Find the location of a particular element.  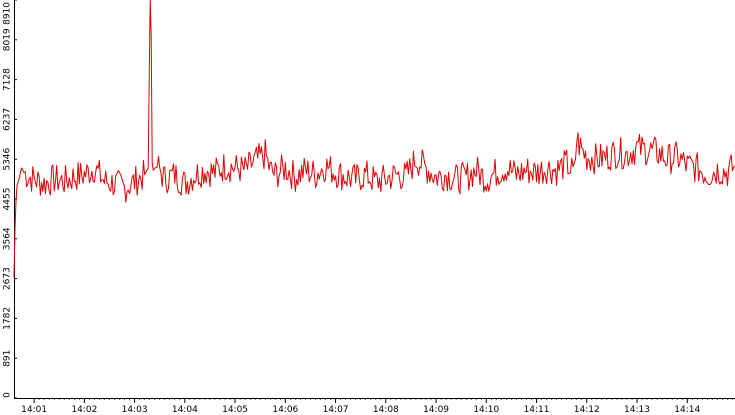

y-tick-label: 891 is located at coordinates (8, 358).